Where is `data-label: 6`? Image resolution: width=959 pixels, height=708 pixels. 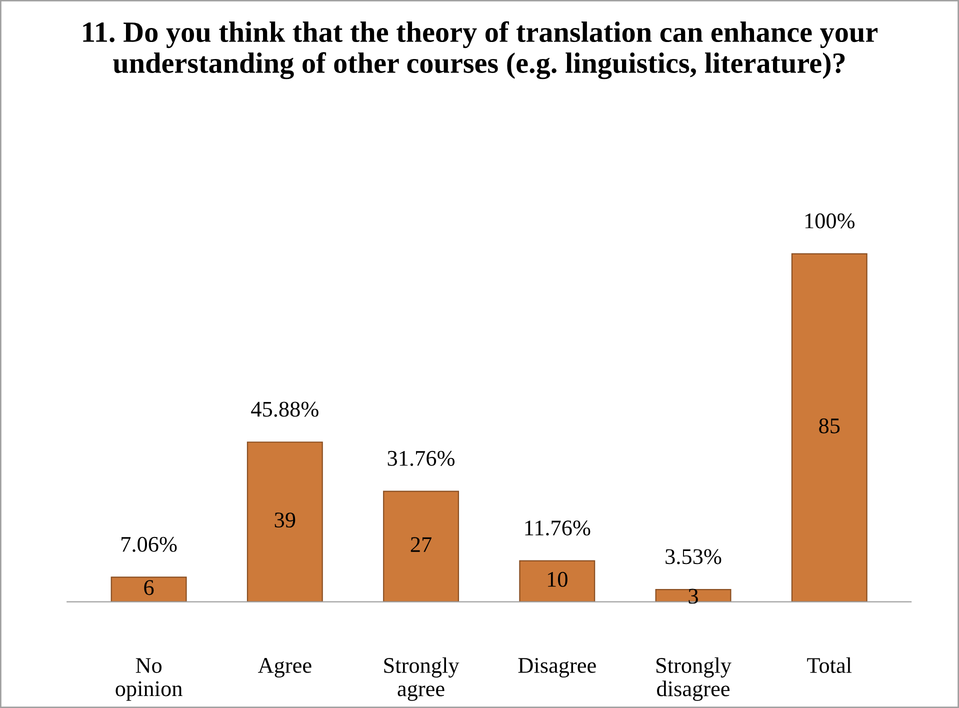 data-label: 6 is located at coordinates (149, 588).